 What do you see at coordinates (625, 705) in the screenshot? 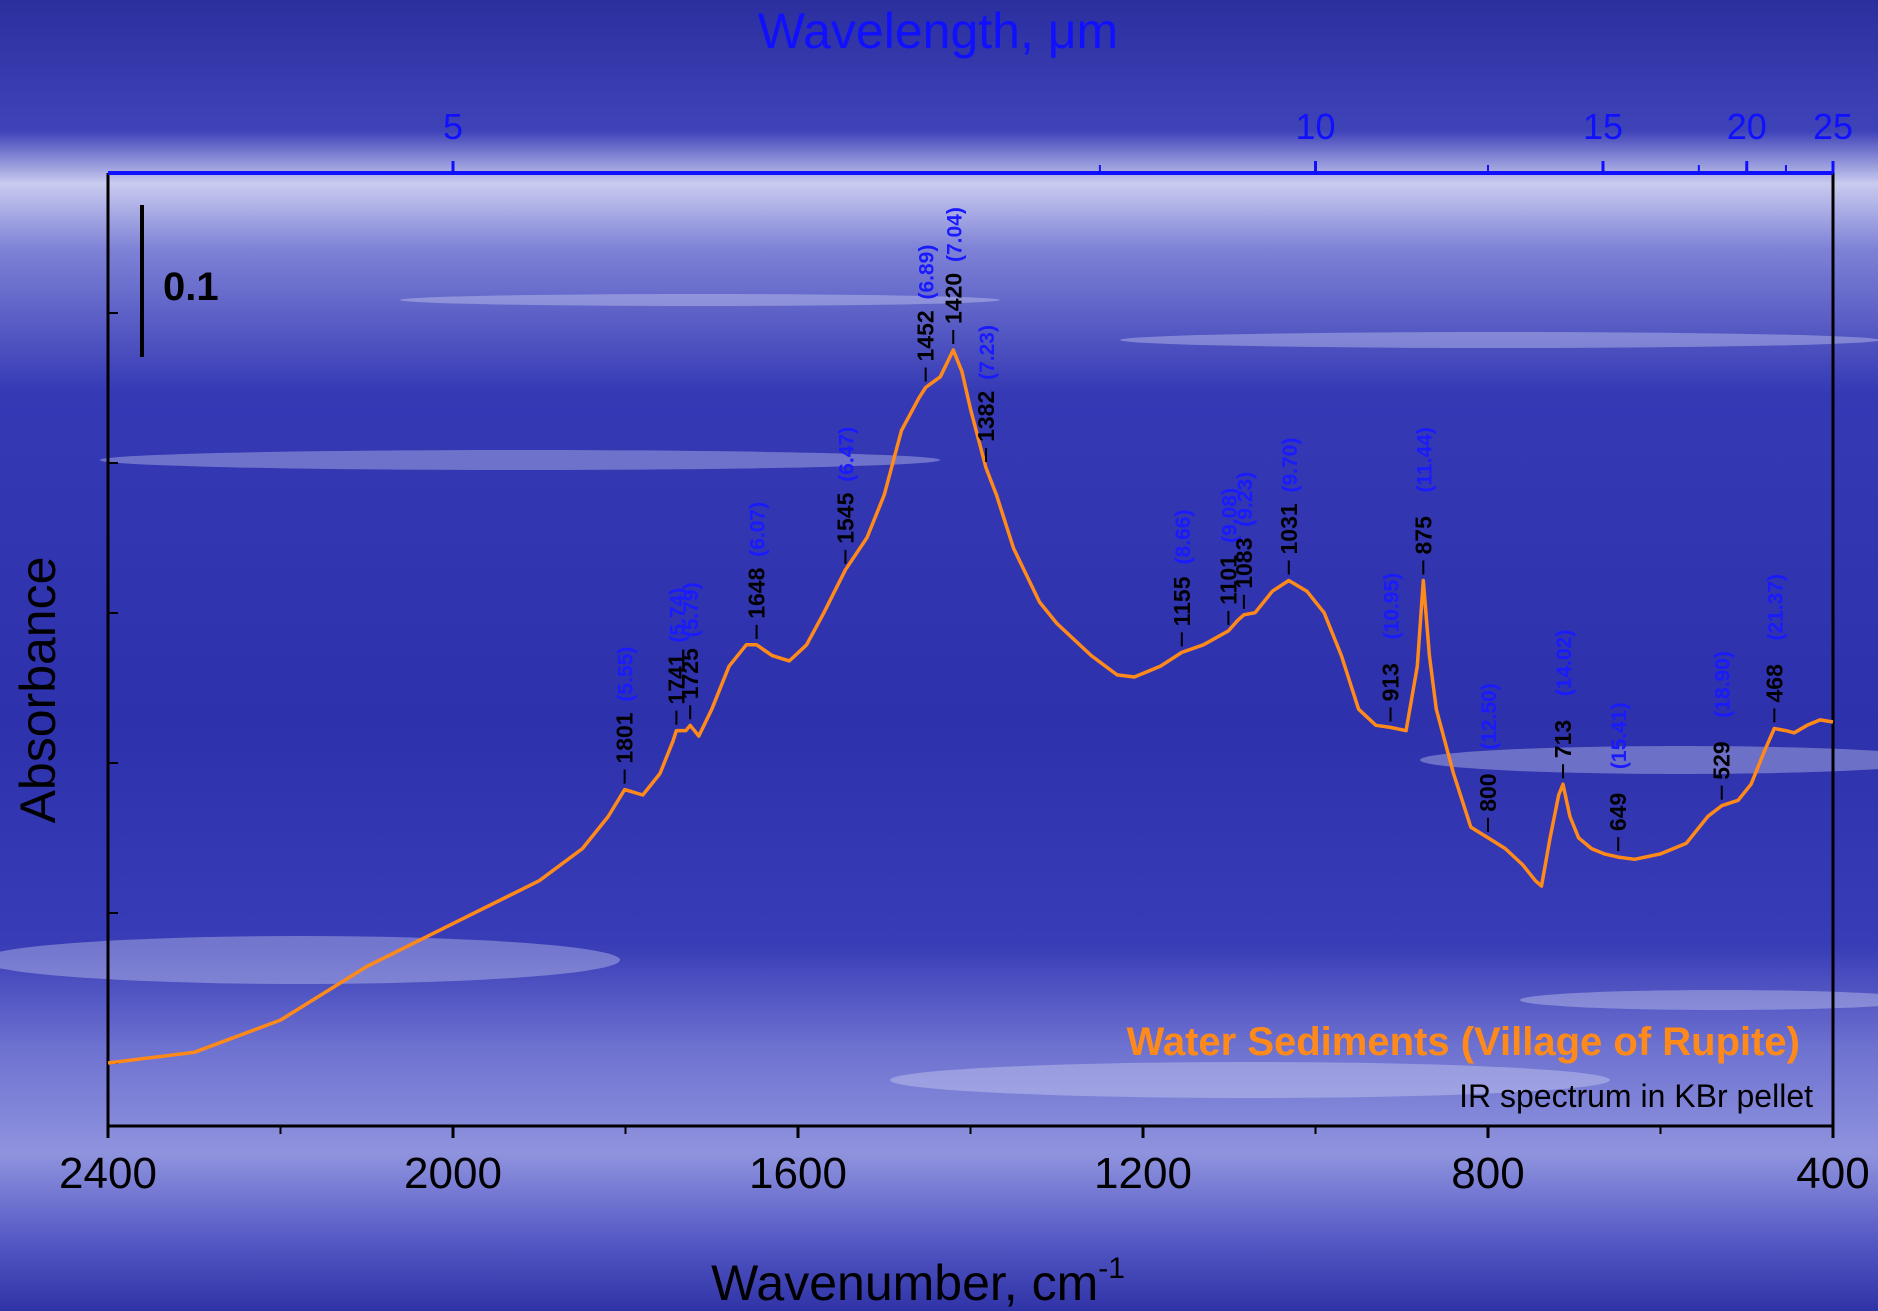
I see `peak-label: 1801 (5.55)` at bounding box center [625, 705].